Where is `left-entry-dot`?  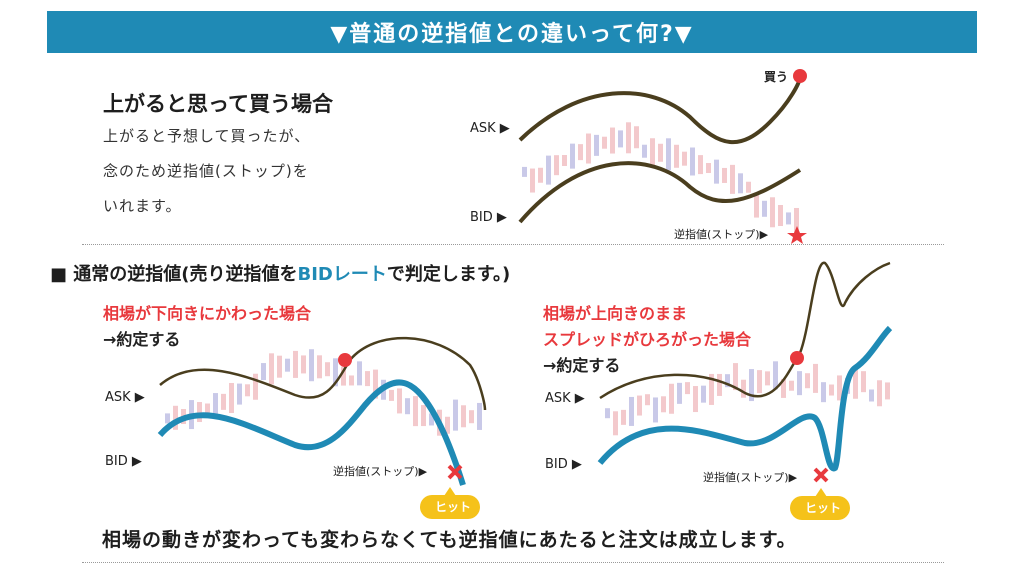
left-entry-dot is located at coordinates (345, 360).